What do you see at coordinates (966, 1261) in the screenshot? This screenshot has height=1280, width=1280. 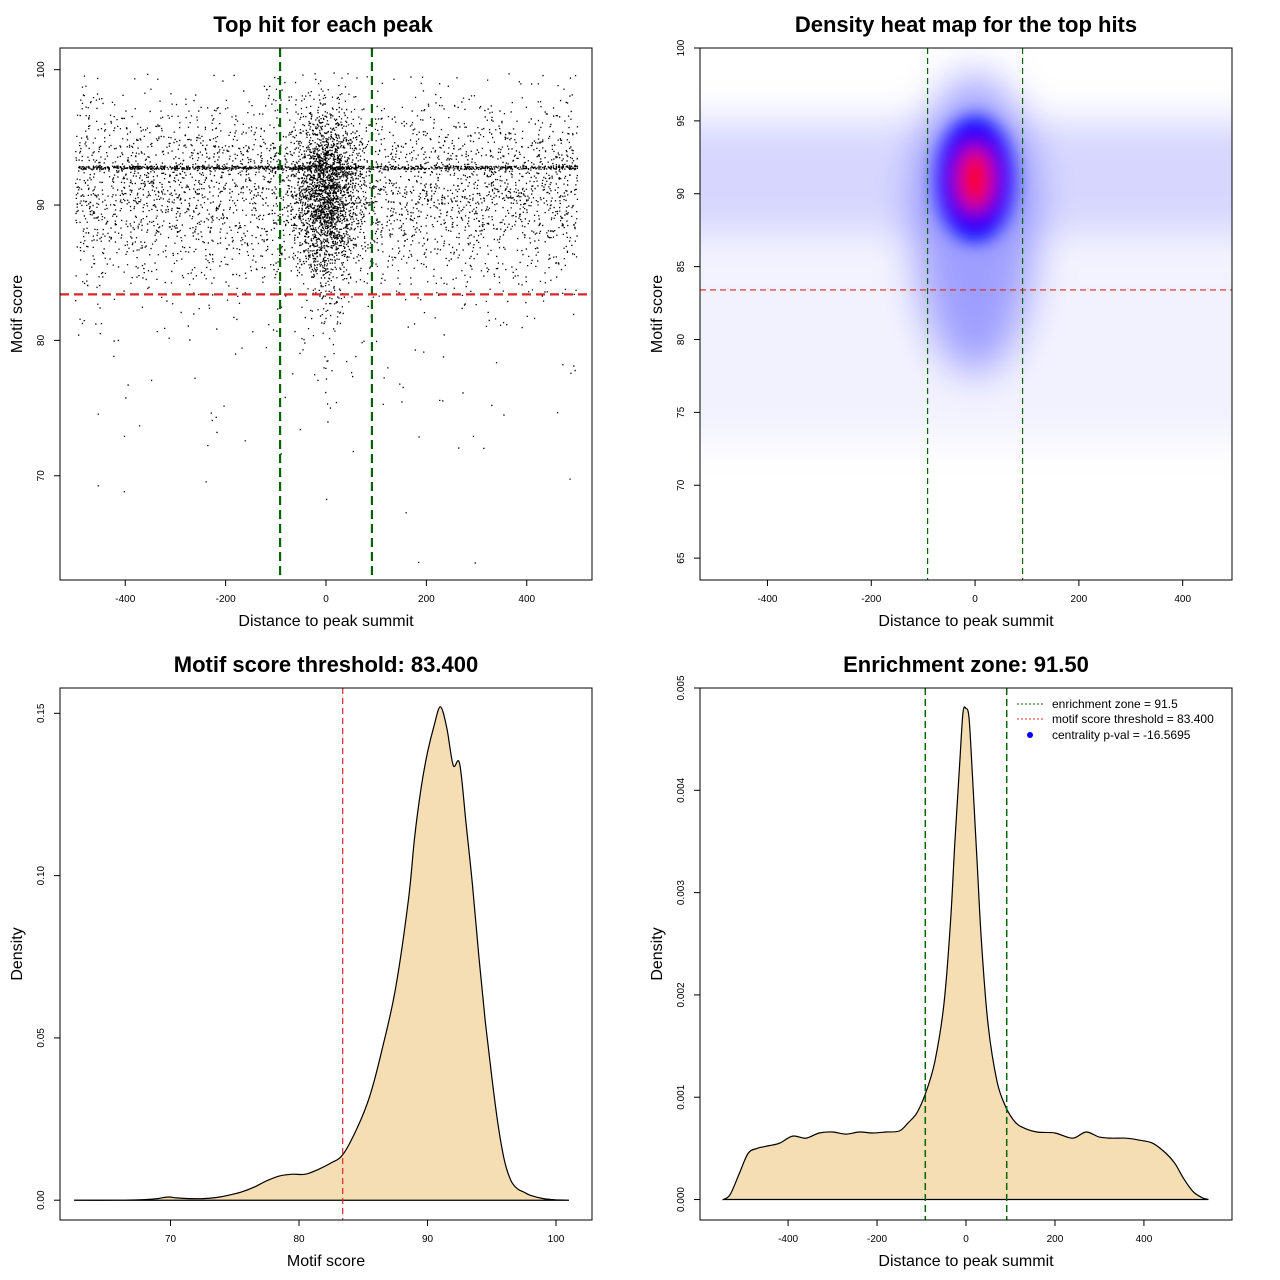 I see `position-density-x-label: Distance to peak summit` at bounding box center [966, 1261].